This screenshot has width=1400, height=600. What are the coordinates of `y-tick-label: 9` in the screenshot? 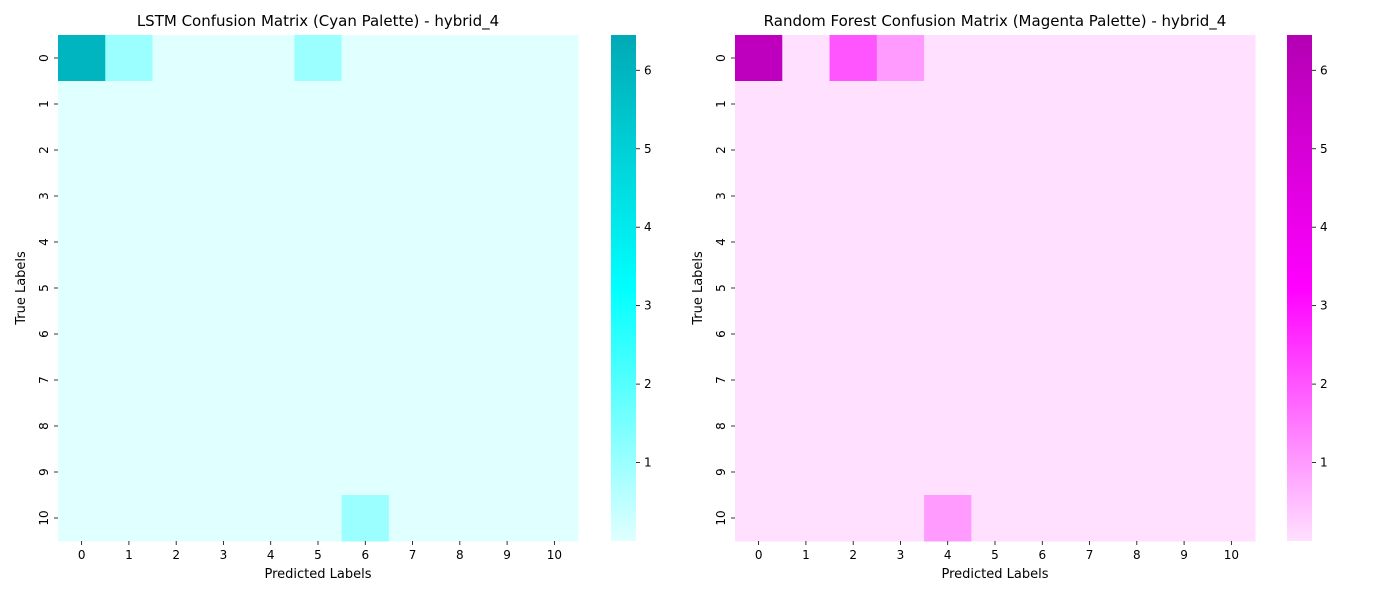 It's located at (44, 472).